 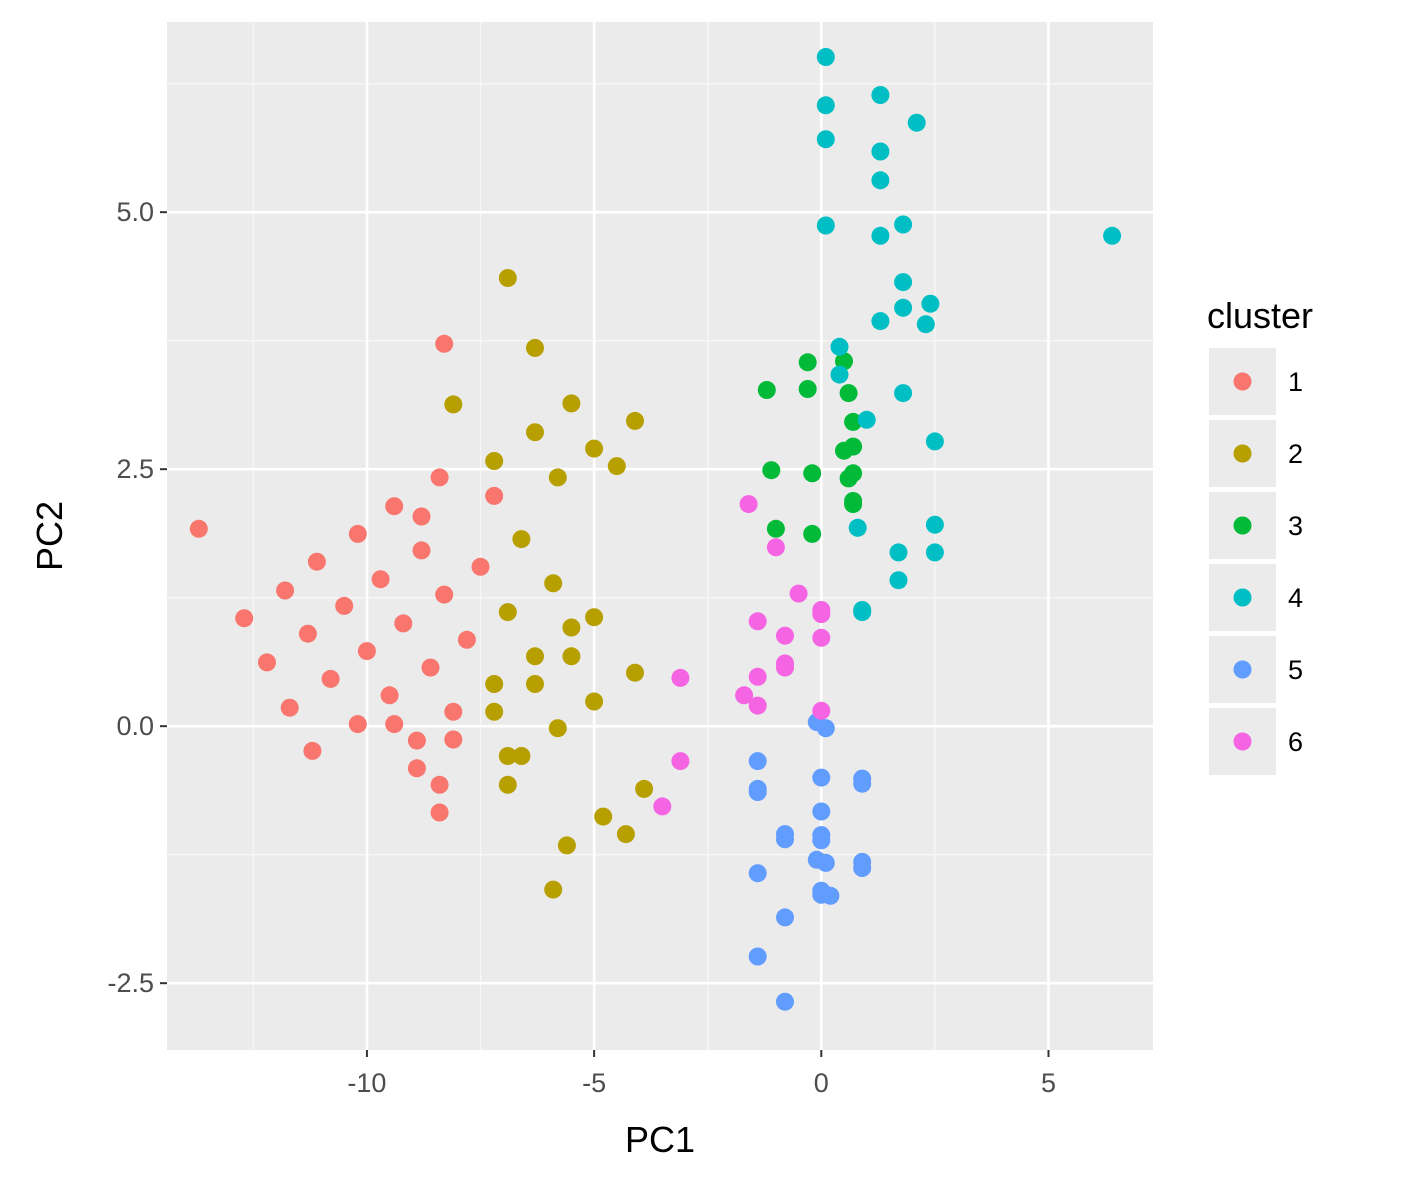 I want to click on legend-label: 6, so click(x=1295, y=742).